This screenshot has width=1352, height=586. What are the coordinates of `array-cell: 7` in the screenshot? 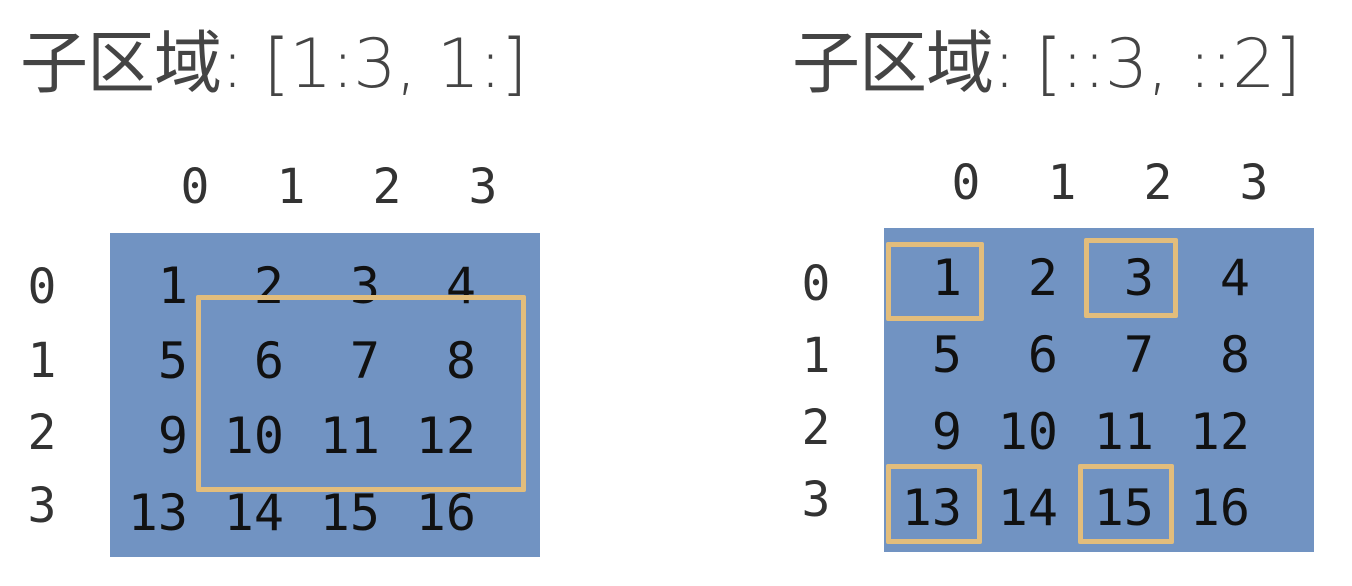 It's located at (1116, 355).